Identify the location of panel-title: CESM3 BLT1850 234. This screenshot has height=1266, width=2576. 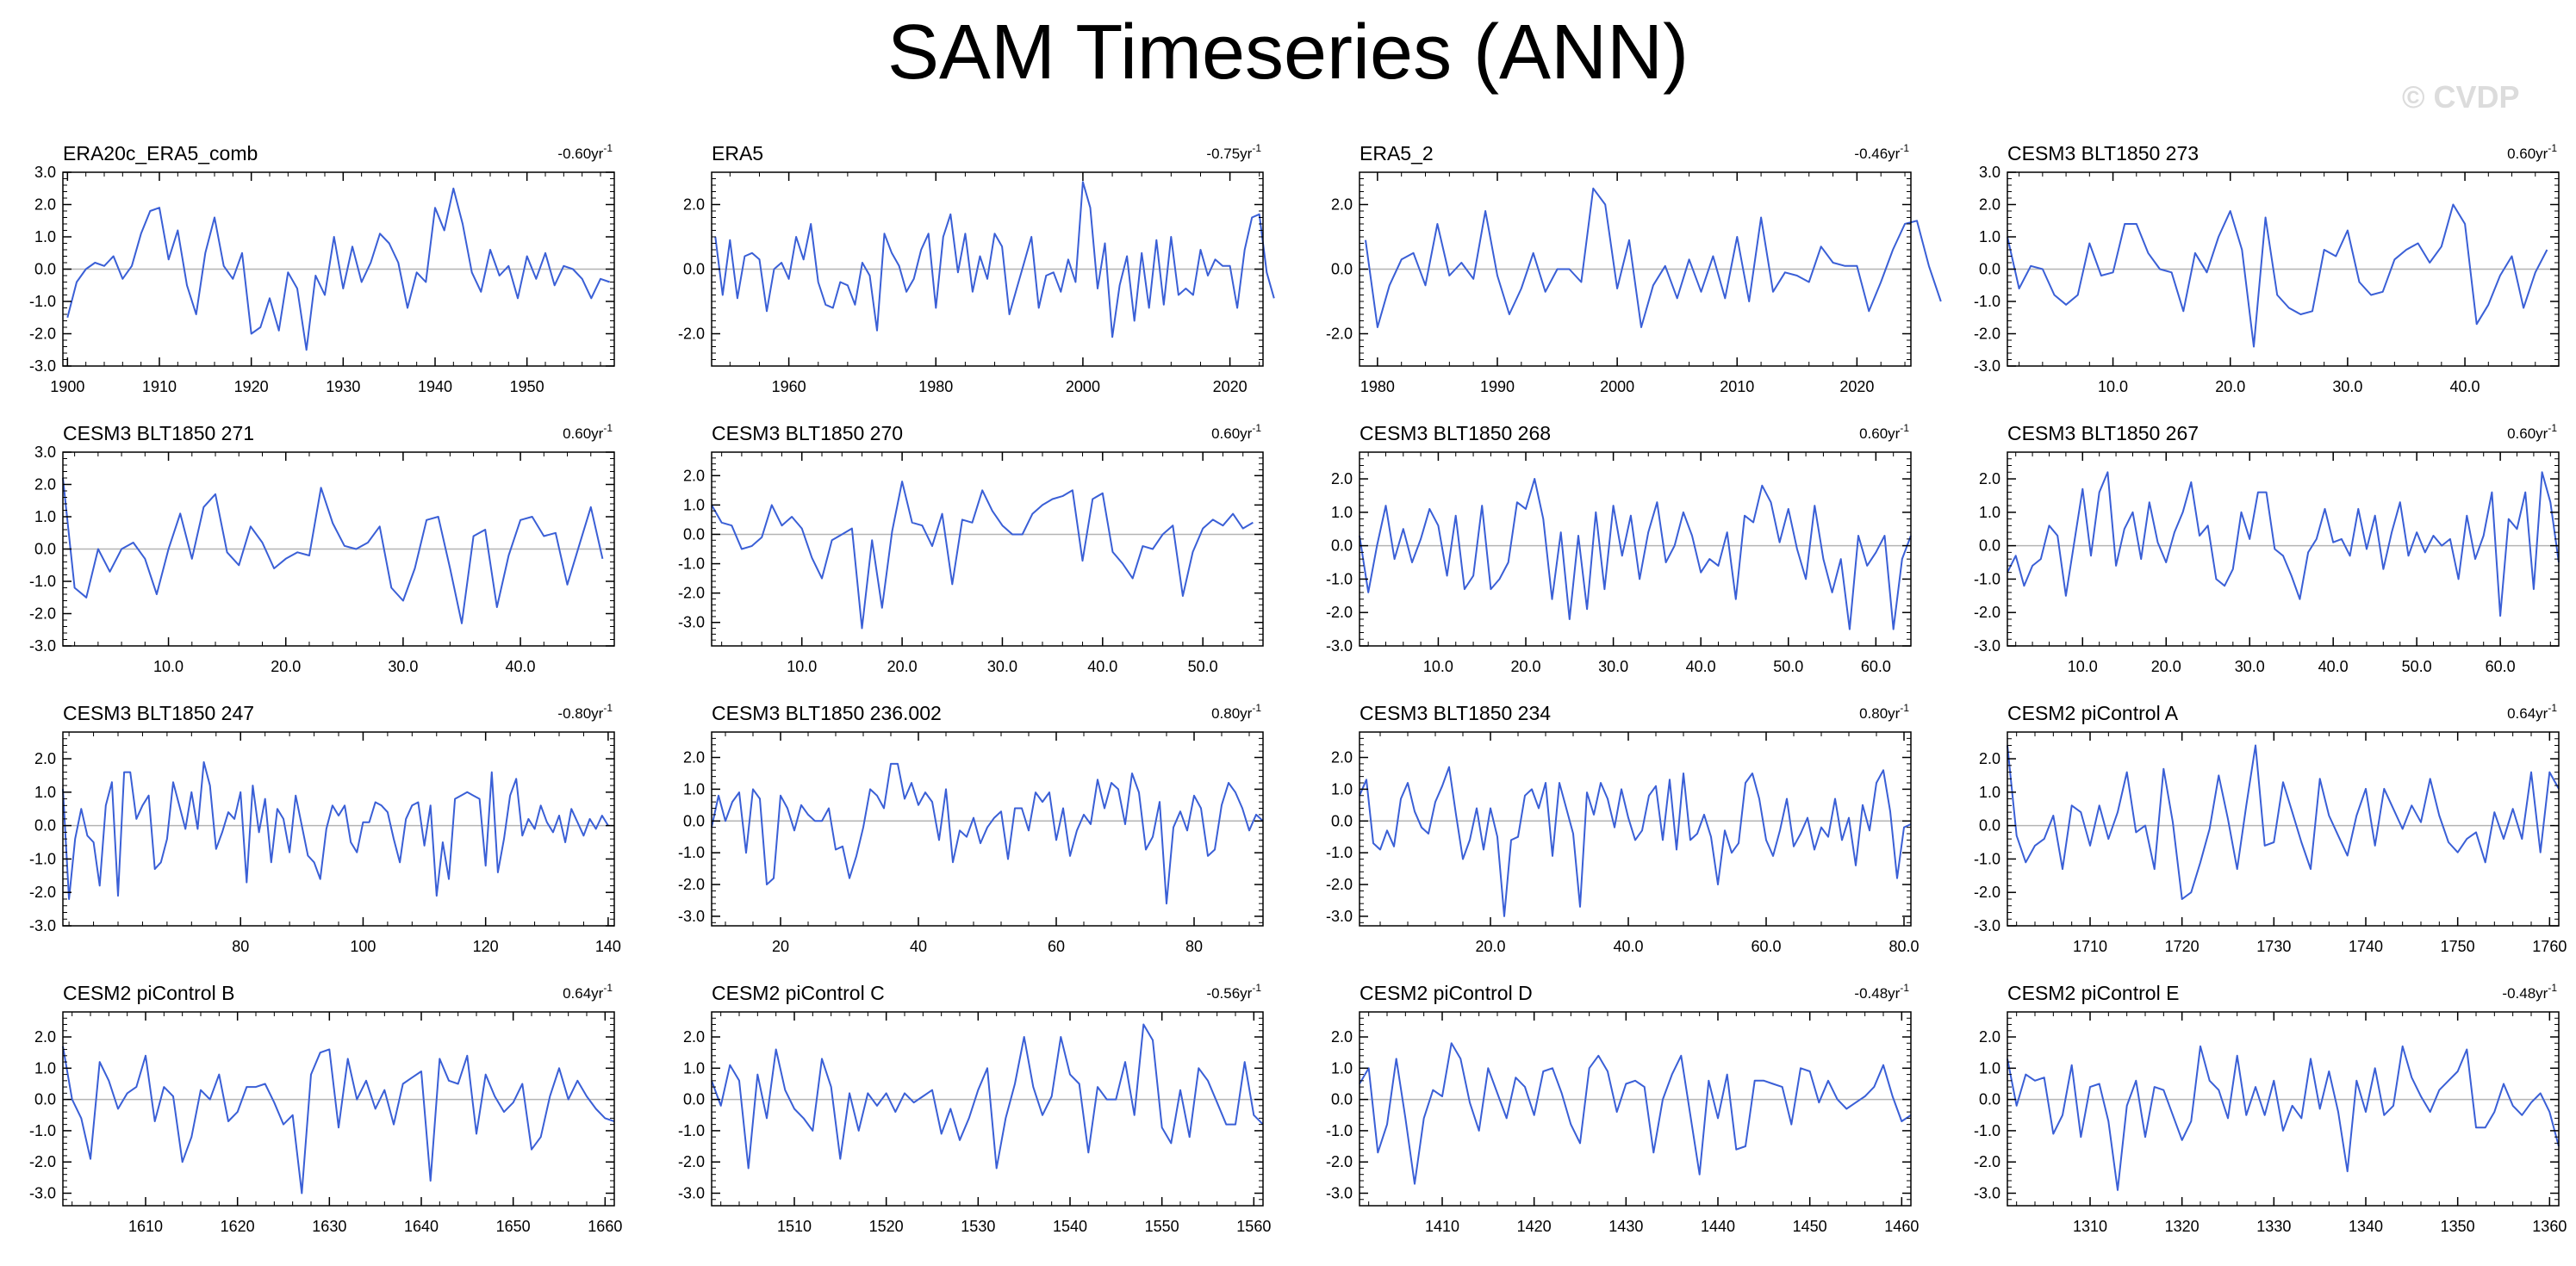
(1455, 713).